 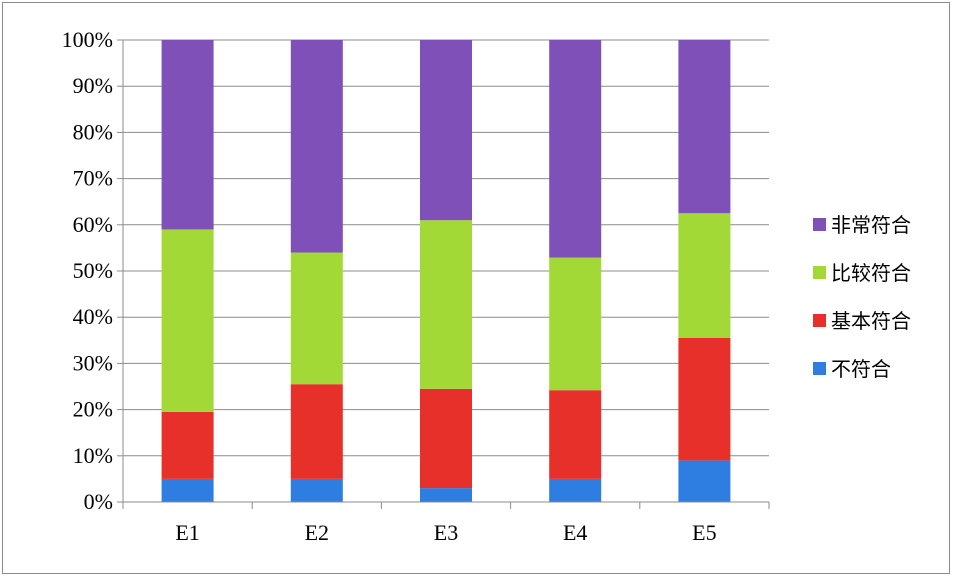 What do you see at coordinates (575, 532) in the screenshot?
I see `x-tick-label: E4` at bounding box center [575, 532].